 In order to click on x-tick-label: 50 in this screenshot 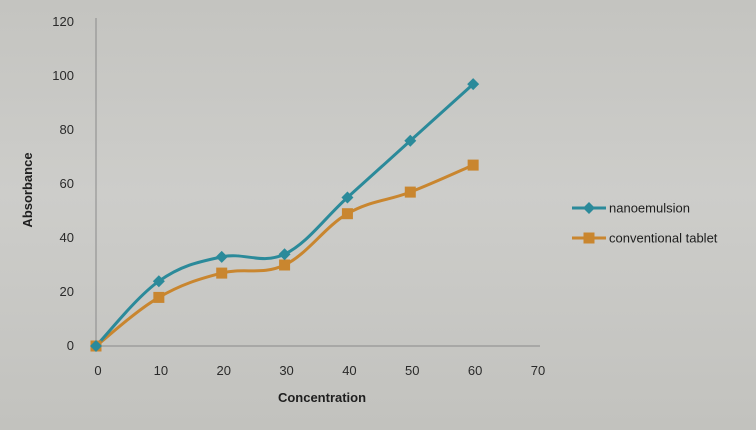, I will do `click(412, 370)`.